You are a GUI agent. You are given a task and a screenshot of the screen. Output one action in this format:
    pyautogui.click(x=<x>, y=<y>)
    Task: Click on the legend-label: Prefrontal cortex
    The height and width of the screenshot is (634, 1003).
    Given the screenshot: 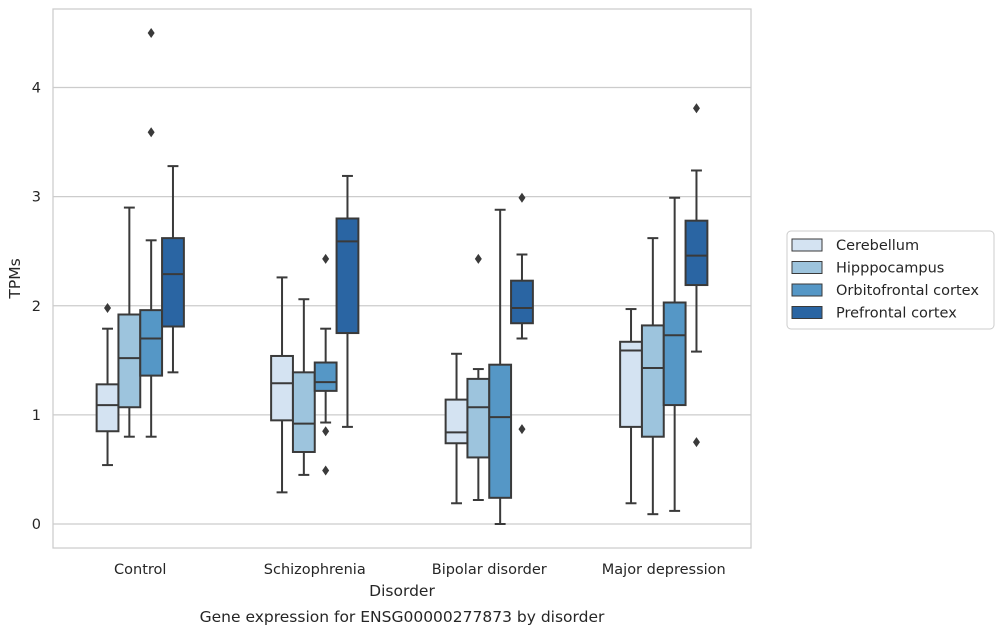 What is the action you would take?
    pyautogui.click(x=896, y=314)
    